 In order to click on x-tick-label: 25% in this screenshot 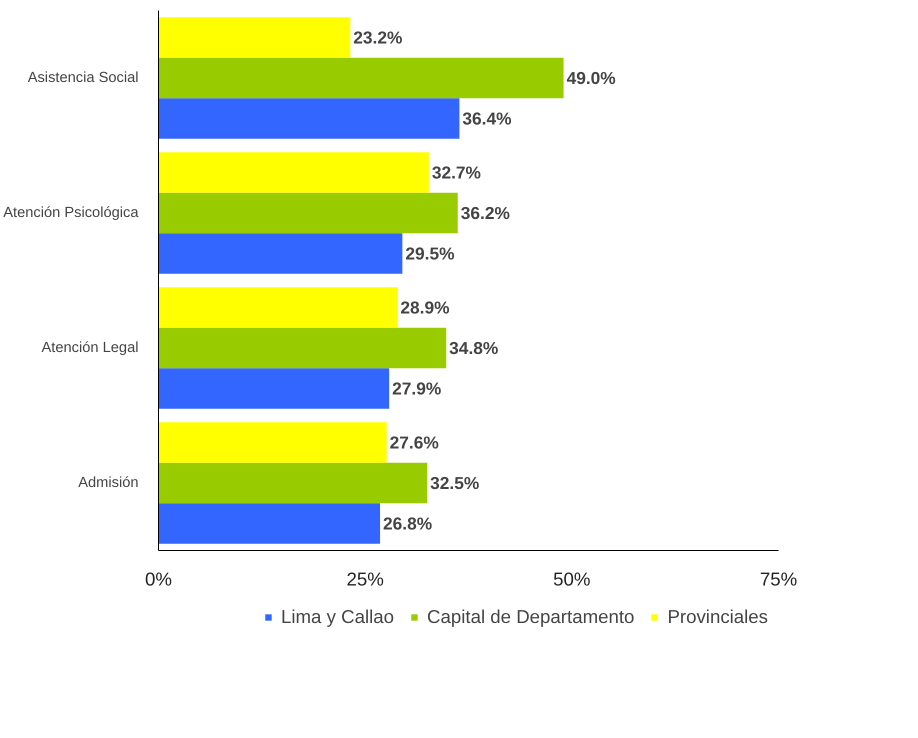, I will do `click(365, 579)`.